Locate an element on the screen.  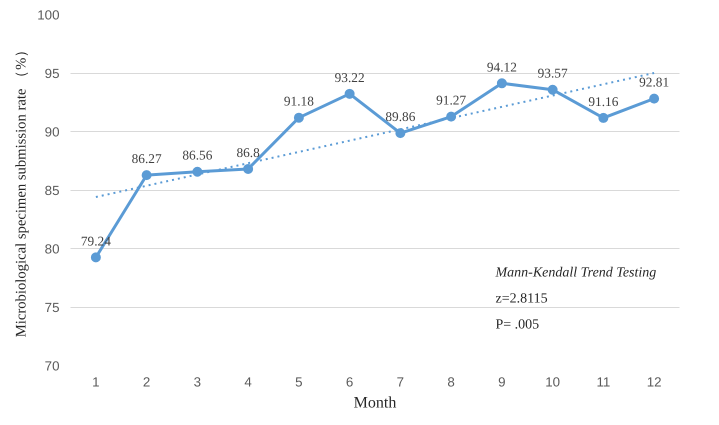
y-tick-label: 75 is located at coordinates (52, 307).